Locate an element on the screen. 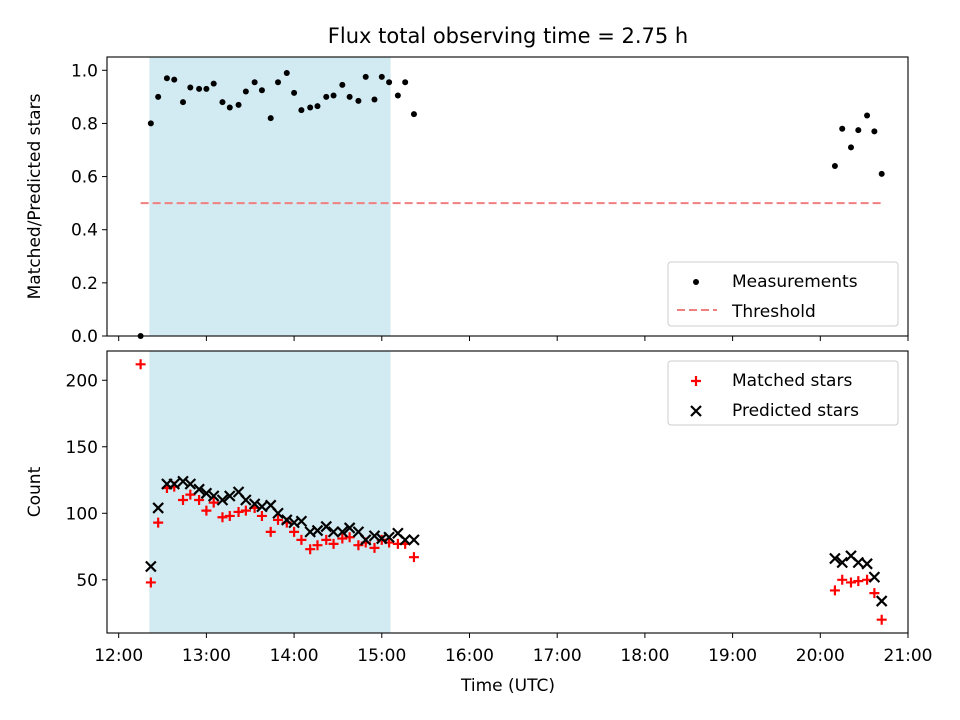  y-tick-label: 0.8 is located at coordinates (84, 124).